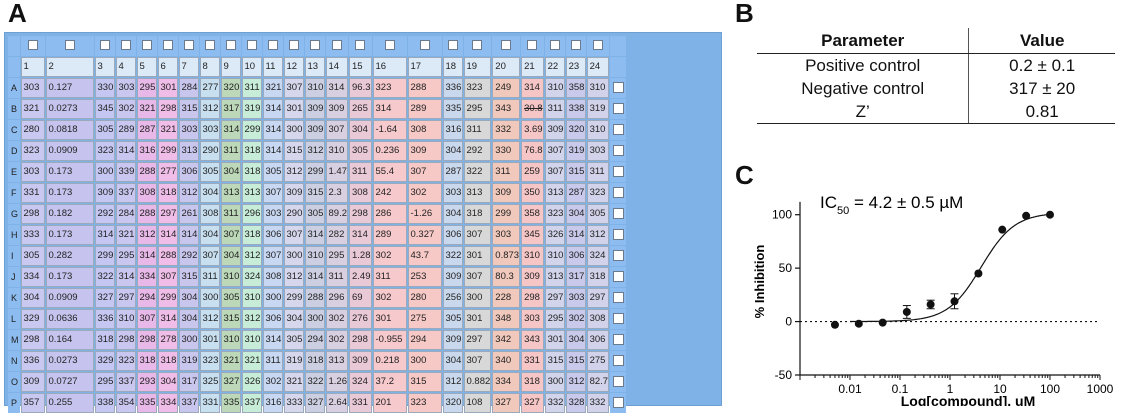  What do you see at coordinates (554, 403) in the screenshot?
I see `plate-well: 332` at bounding box center [554, 403].